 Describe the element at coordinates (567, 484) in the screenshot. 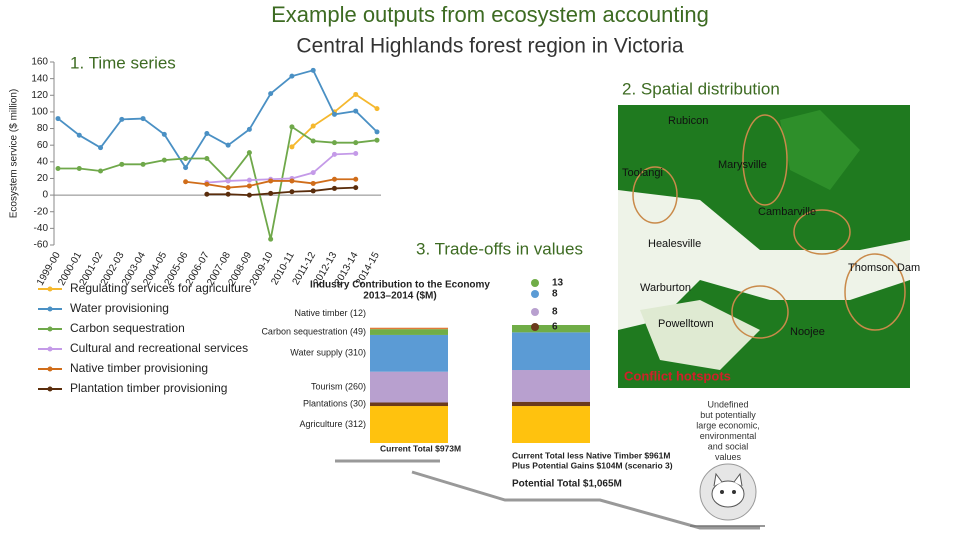

I see `total-label: Potential Total $1,065M` at that location.